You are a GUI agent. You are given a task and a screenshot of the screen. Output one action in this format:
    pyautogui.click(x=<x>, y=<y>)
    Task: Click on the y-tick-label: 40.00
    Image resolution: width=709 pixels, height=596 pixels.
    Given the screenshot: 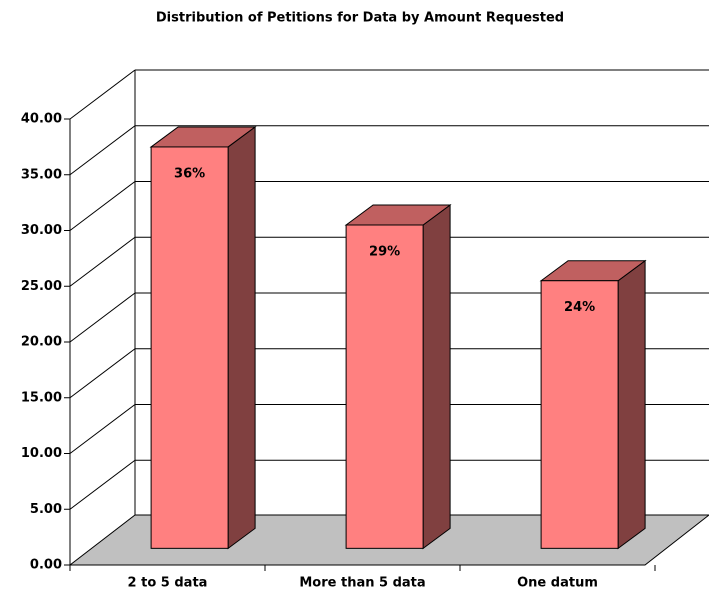 What is the action you would take?
    pyautogui.click(x=41, y=119)
    